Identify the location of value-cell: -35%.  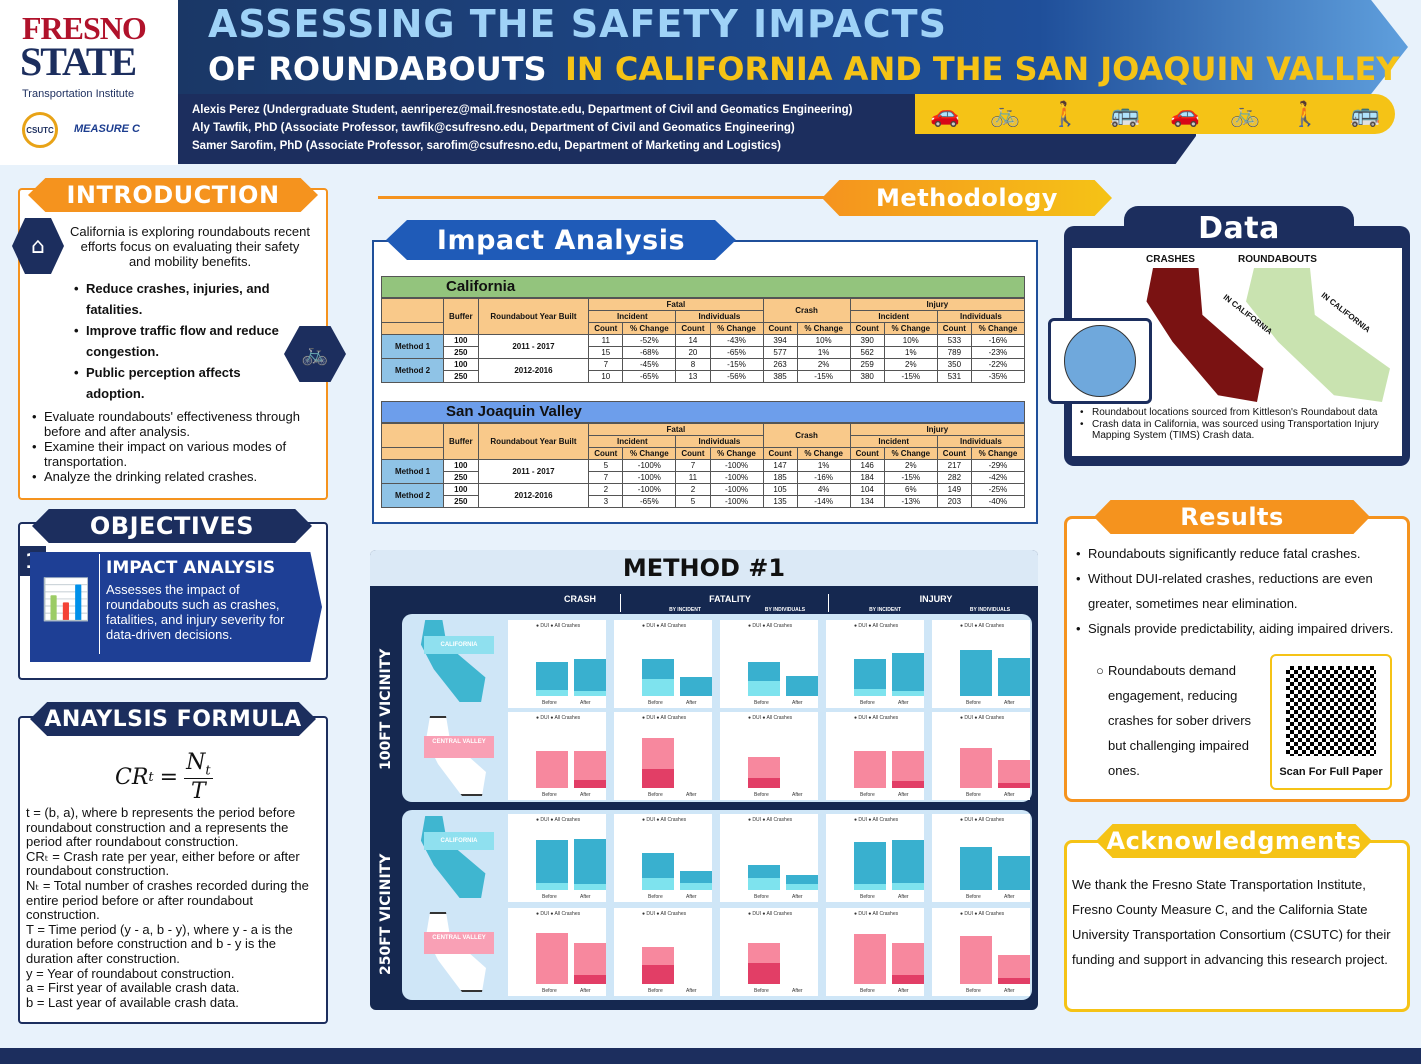
(998, 376).